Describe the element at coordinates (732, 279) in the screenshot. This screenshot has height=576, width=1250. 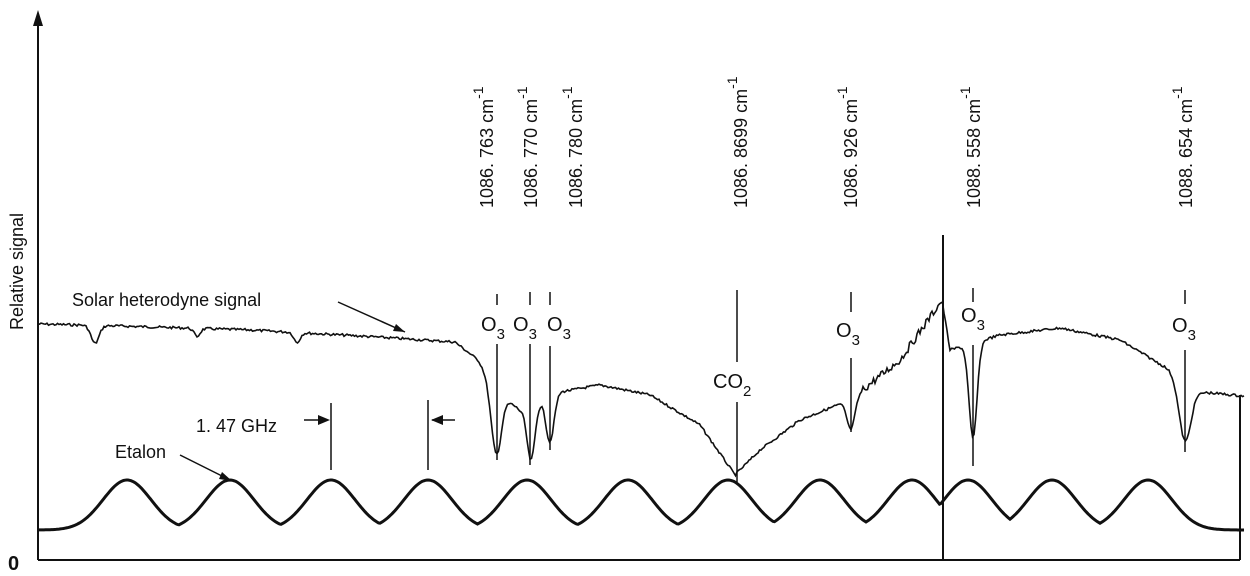
I see `line-4-group: 1086. 8699 cm-1 CO2` at that location.